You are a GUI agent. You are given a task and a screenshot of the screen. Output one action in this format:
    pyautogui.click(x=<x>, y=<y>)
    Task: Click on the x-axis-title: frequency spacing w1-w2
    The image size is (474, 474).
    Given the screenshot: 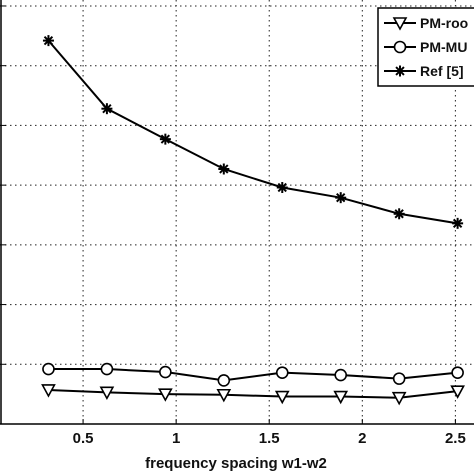 What is the action you would take?
    pyautogui.click(x=236, y=463)
    